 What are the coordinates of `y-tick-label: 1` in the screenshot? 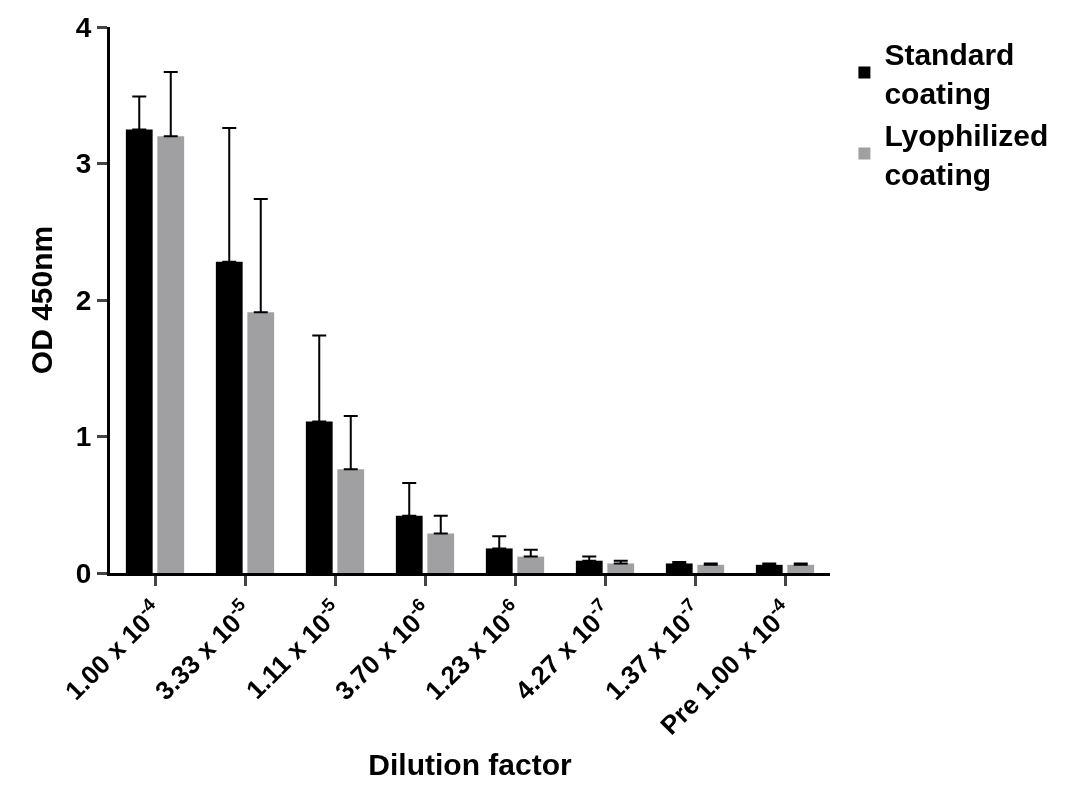 It's located at (83, 437).